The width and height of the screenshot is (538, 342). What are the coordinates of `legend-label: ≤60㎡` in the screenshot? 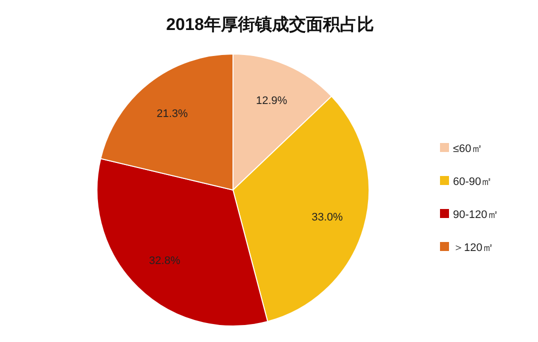 It's located at (467, 149).